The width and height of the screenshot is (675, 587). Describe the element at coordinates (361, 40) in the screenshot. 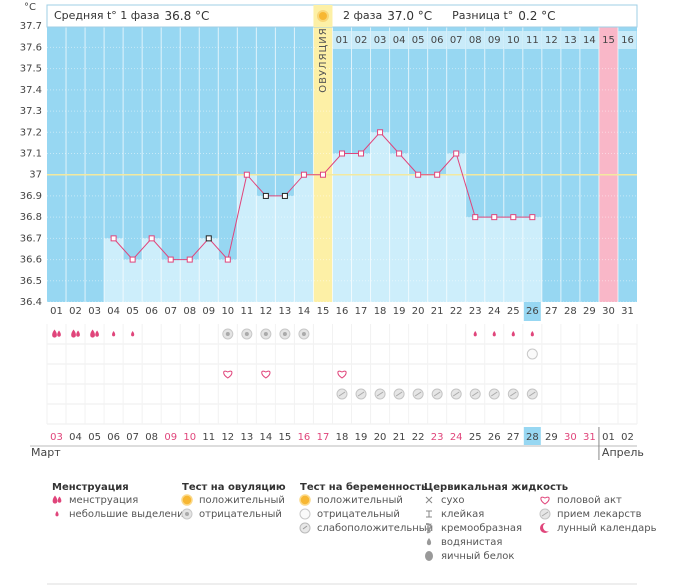

I see `phase2-day: 02` at that location.